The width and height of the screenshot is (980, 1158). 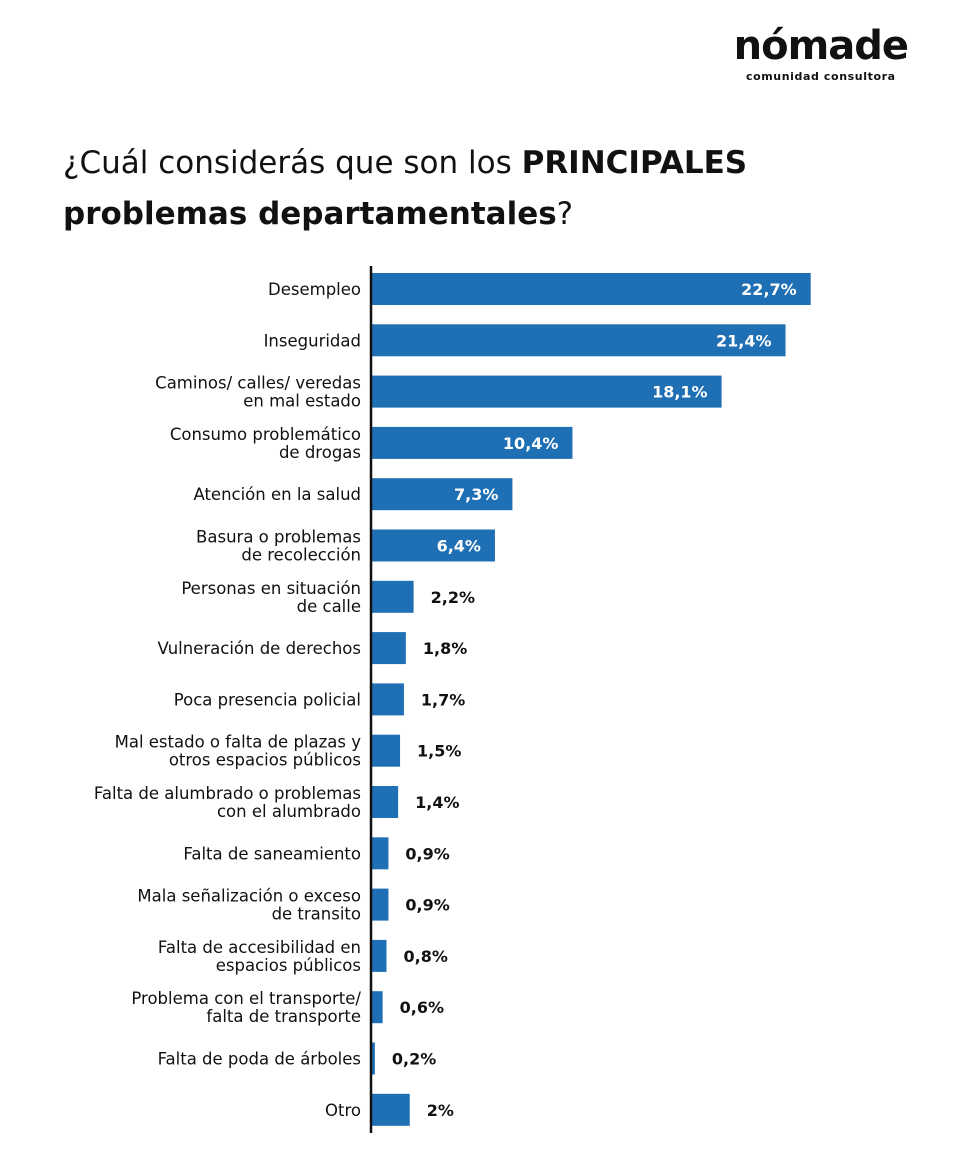 I want to click on category-label-line: Falta de saneamiento, so click(x=272, y=853).